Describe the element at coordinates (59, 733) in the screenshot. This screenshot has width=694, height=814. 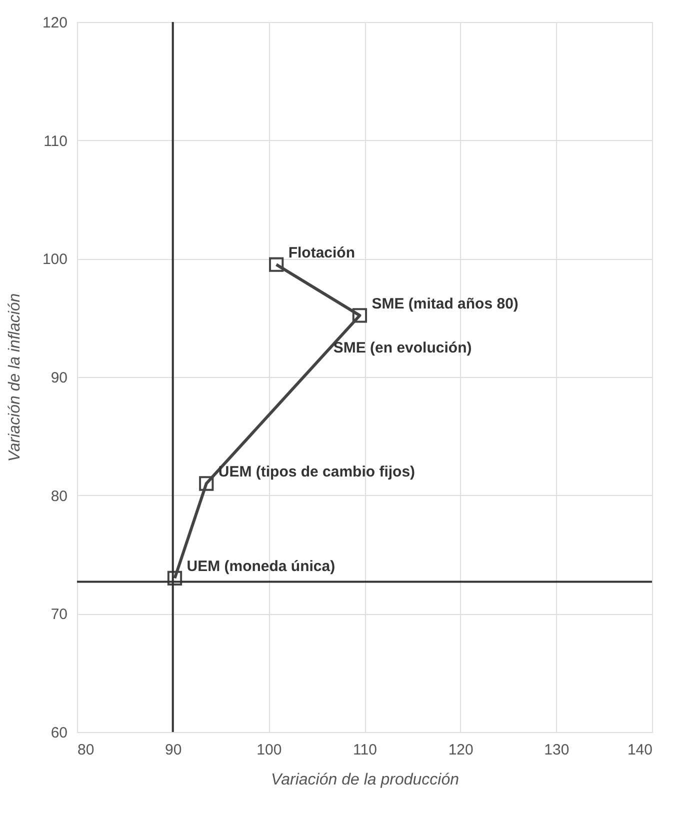
I see `y-tick-label: 60` at that location.